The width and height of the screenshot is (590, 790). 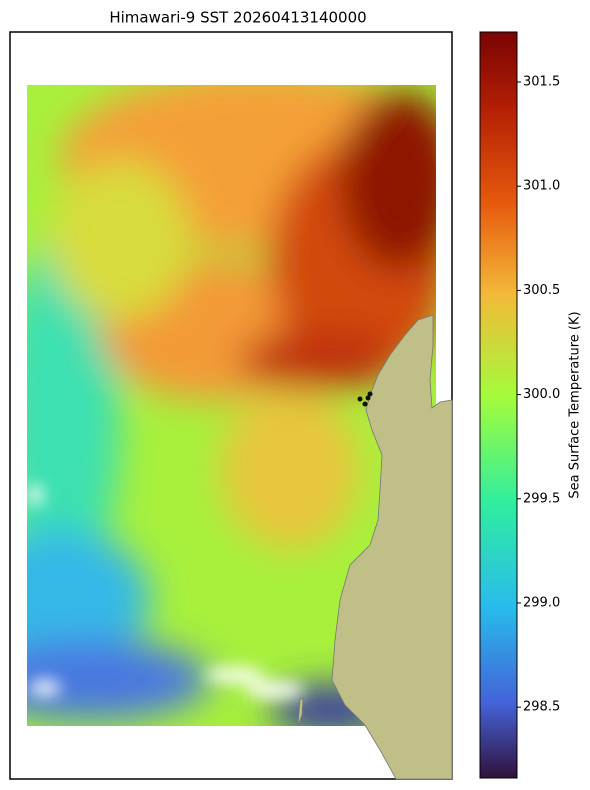 I want to click on land, so click(x=392, y=547).